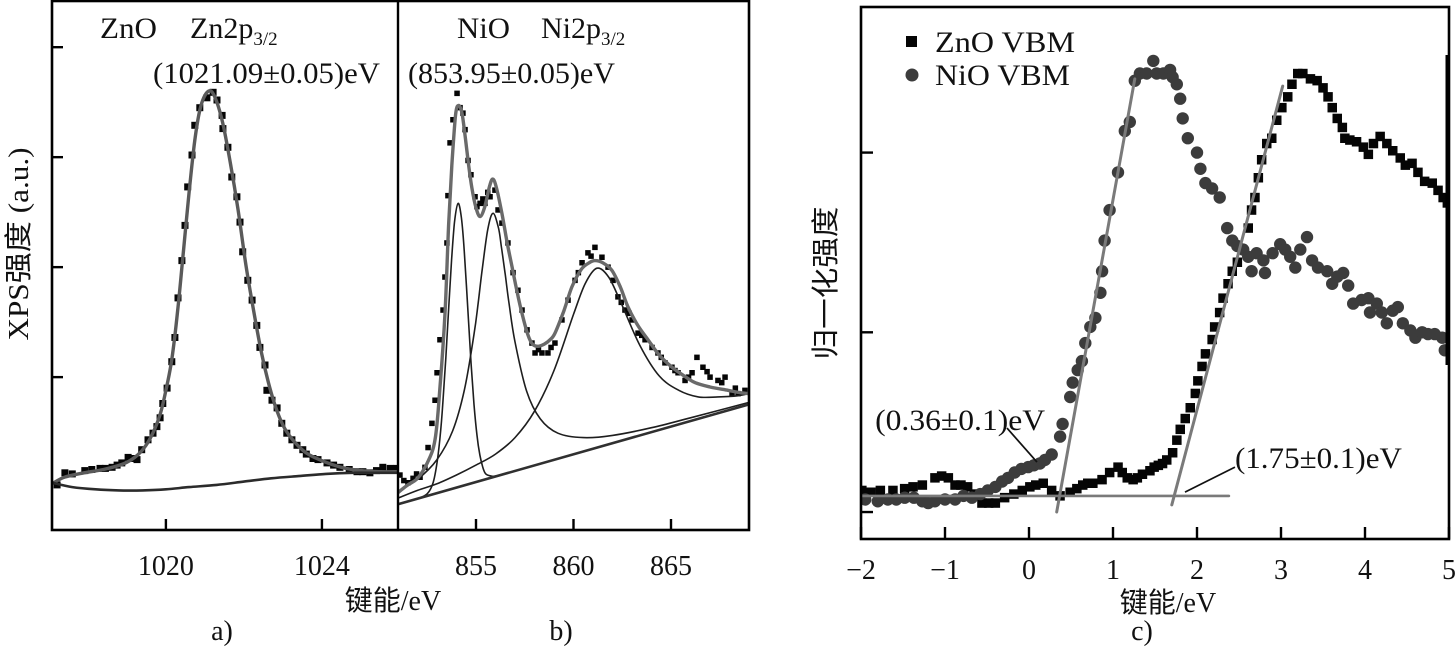 Image resolution: width=1455 pixels, height=648 pixels. What do you see at coordinates (511, 73) in the screenshot?
I see `chart-b-peak-position-label: (853.95±0.05)eV` at bounding box center [511, 73].